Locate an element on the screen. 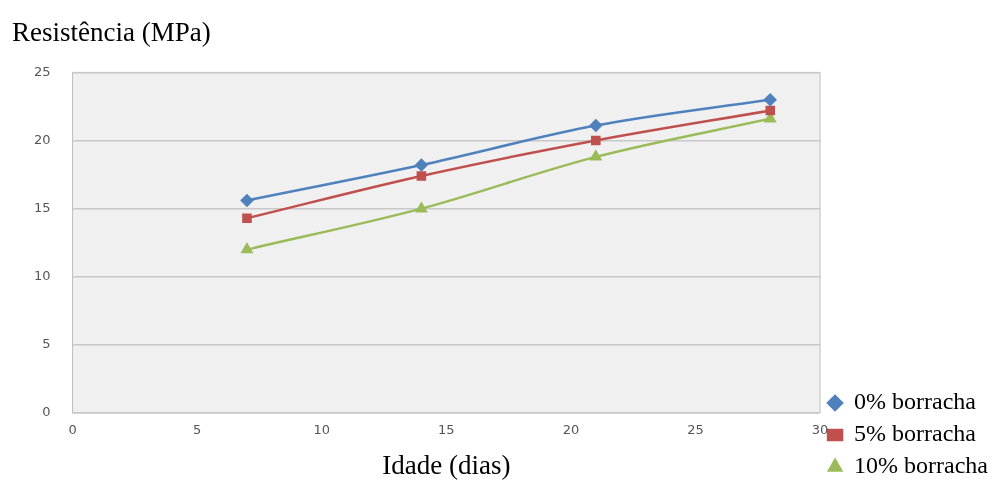 This screenshot has width=1006, height=495. y-tick-label: 0 is located at coordinates (46, 412).